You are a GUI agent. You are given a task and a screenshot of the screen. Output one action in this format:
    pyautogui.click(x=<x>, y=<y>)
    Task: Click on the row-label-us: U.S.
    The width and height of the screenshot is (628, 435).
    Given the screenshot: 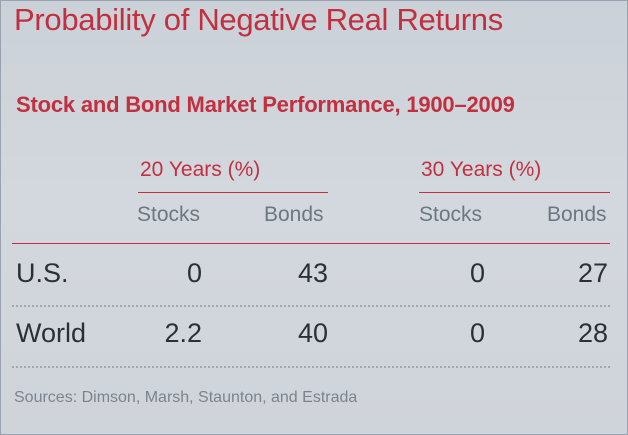 What is the action you would take?
    pyautogui.click(x=42, y=273)
    